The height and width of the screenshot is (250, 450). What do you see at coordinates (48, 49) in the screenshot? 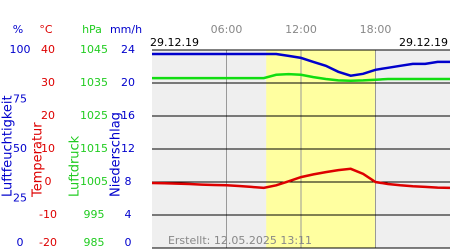
I see `y-tick-label: 40` at bounding box center [48, 49].